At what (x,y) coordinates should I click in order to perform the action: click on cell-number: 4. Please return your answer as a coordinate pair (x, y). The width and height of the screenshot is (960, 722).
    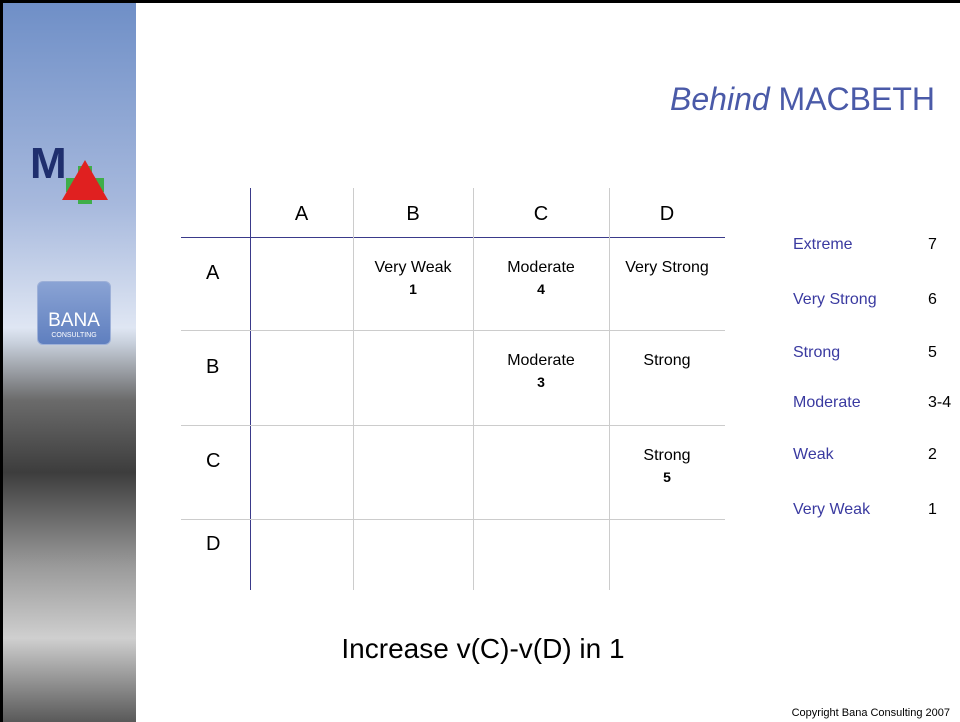
    Looking at the image, I should click on (541, 289).